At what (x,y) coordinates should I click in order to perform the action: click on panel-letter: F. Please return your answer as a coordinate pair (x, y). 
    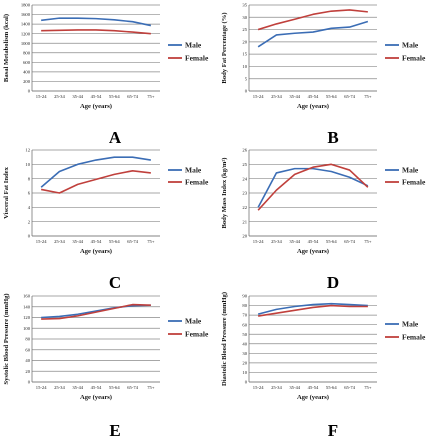
    Looking at the image, I should click on (333, 430).